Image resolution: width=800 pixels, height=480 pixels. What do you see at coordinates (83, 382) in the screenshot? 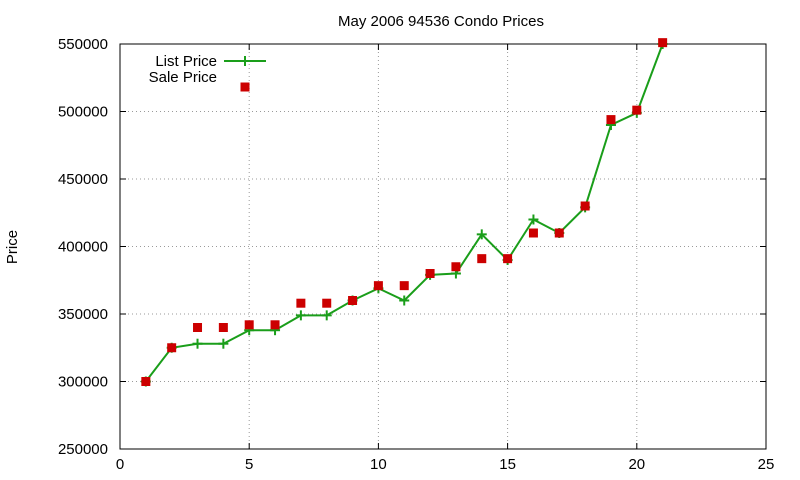
I see `y-tick-label: 300000` at bounding box center [83, 382].